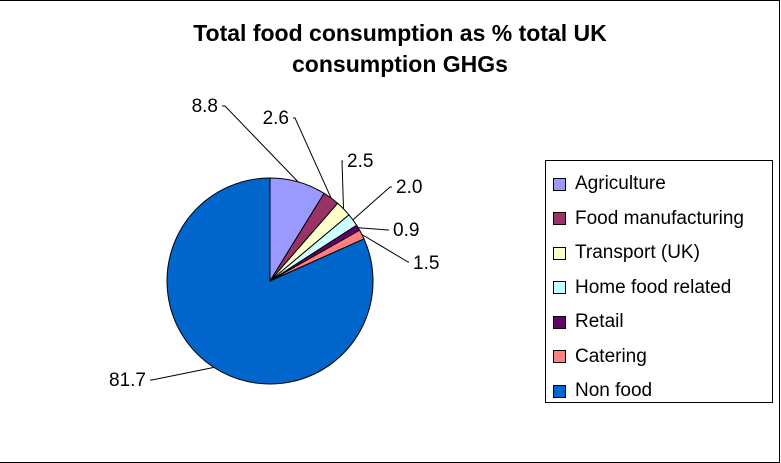 The height and width of the screenshot is (463, 781). Describe the element at coordinates (276, 118) in the screenshot. I see `data-label: 2.6` at that location.